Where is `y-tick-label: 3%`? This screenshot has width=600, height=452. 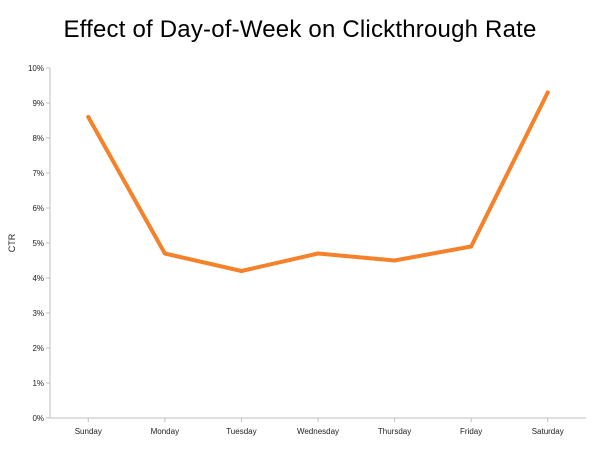 y-tick-label: 3% is located at coordinates (38, 313).